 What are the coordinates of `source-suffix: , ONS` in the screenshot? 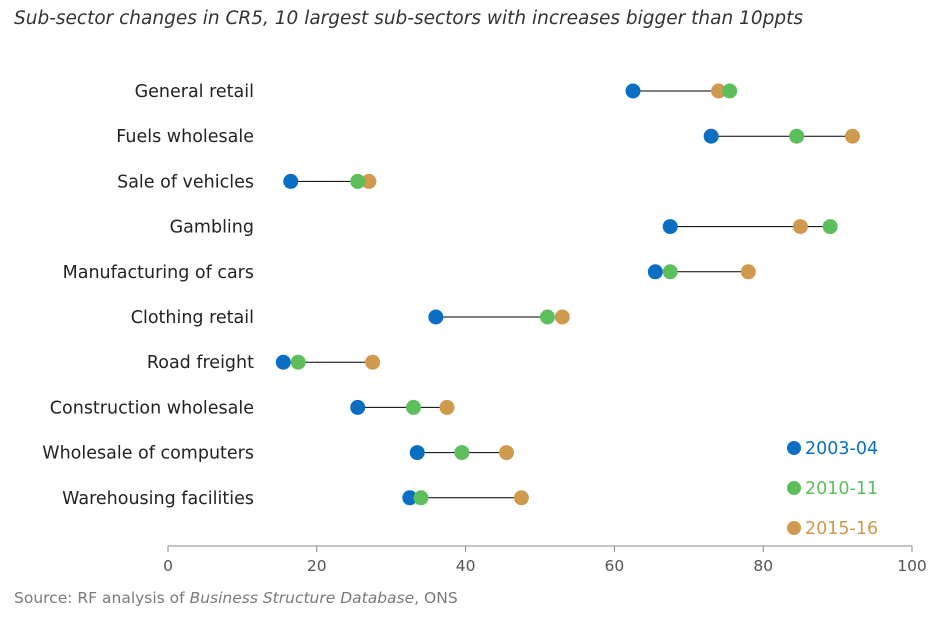 It's located at (436, 598).